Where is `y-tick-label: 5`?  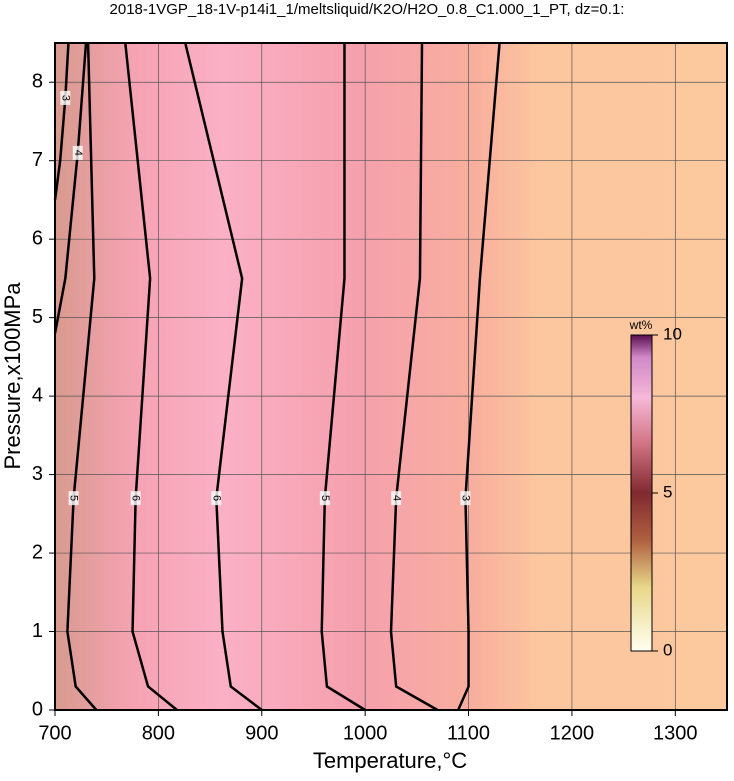 y-tick-label: 5 is located at coordinates (37, 317).